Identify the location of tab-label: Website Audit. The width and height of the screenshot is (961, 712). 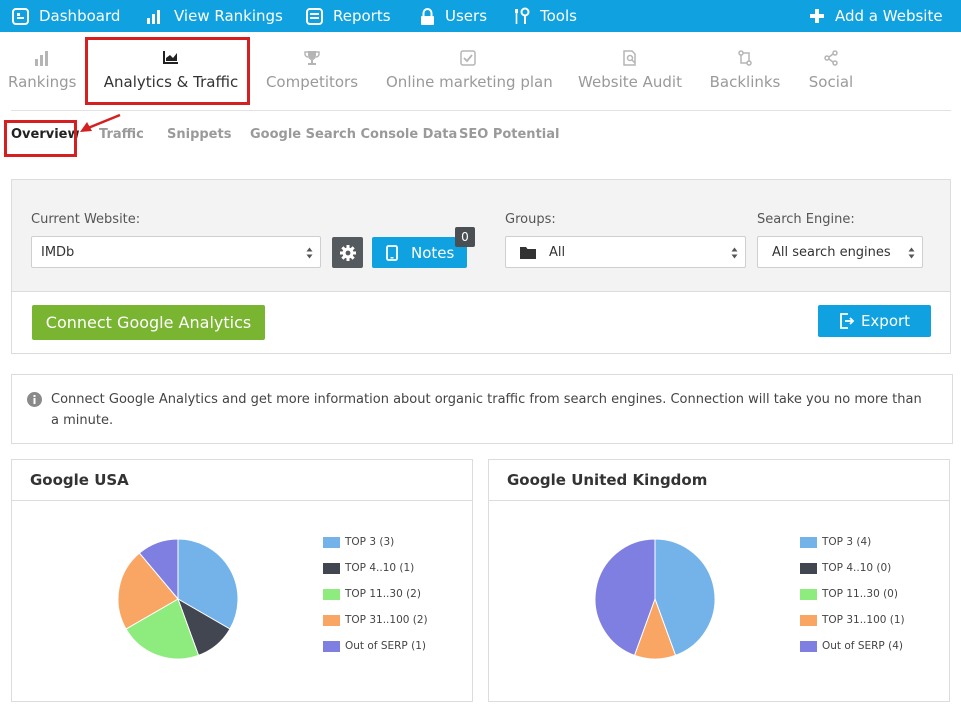
(630, 82).